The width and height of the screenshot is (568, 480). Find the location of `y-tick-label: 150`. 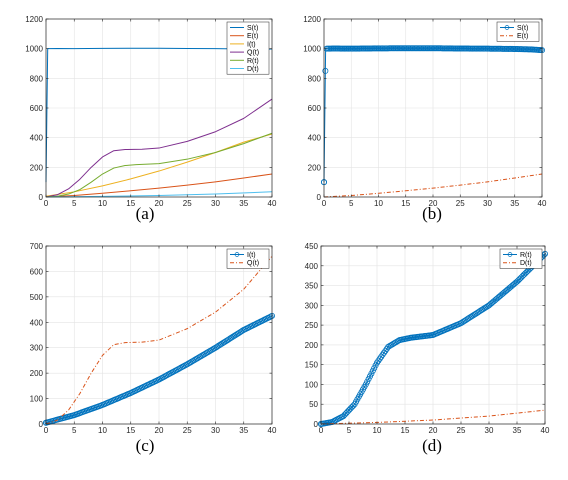

y-tick-label: 150 is located at coordinates (312, 365).